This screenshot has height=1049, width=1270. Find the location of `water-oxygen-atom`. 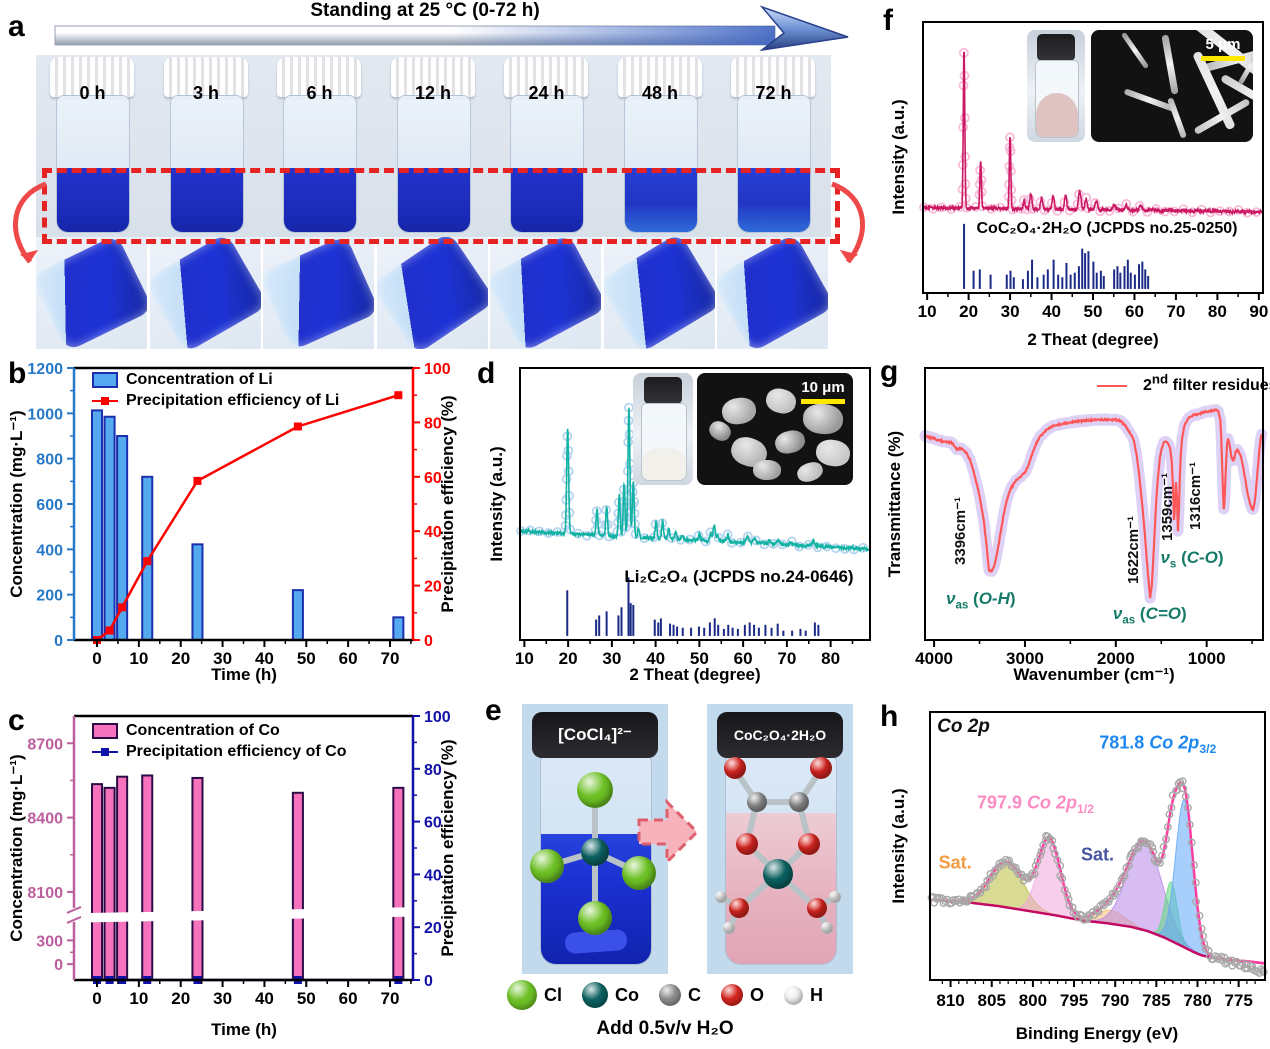

water-oxygen-atom is located at coordinates (817, 908).